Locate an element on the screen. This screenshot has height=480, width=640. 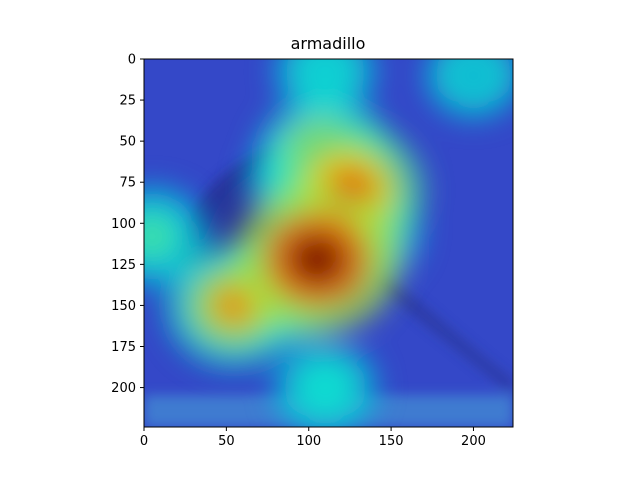
y-axis-ticks: 0 25 50 75 100 125 150 175 200 is located at coordinates (127, 224).